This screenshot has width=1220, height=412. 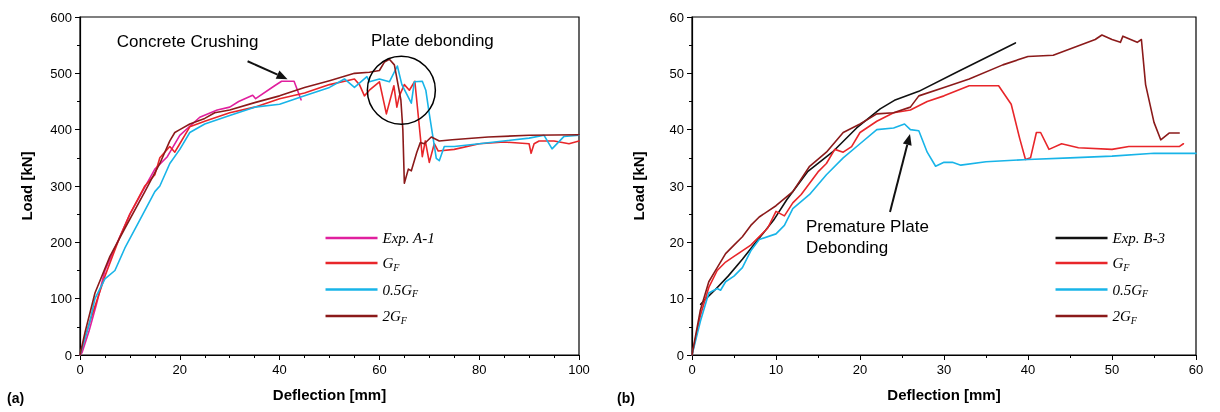 I want to click on legend-label: Exp. A-1, so click(x=408, y=238).